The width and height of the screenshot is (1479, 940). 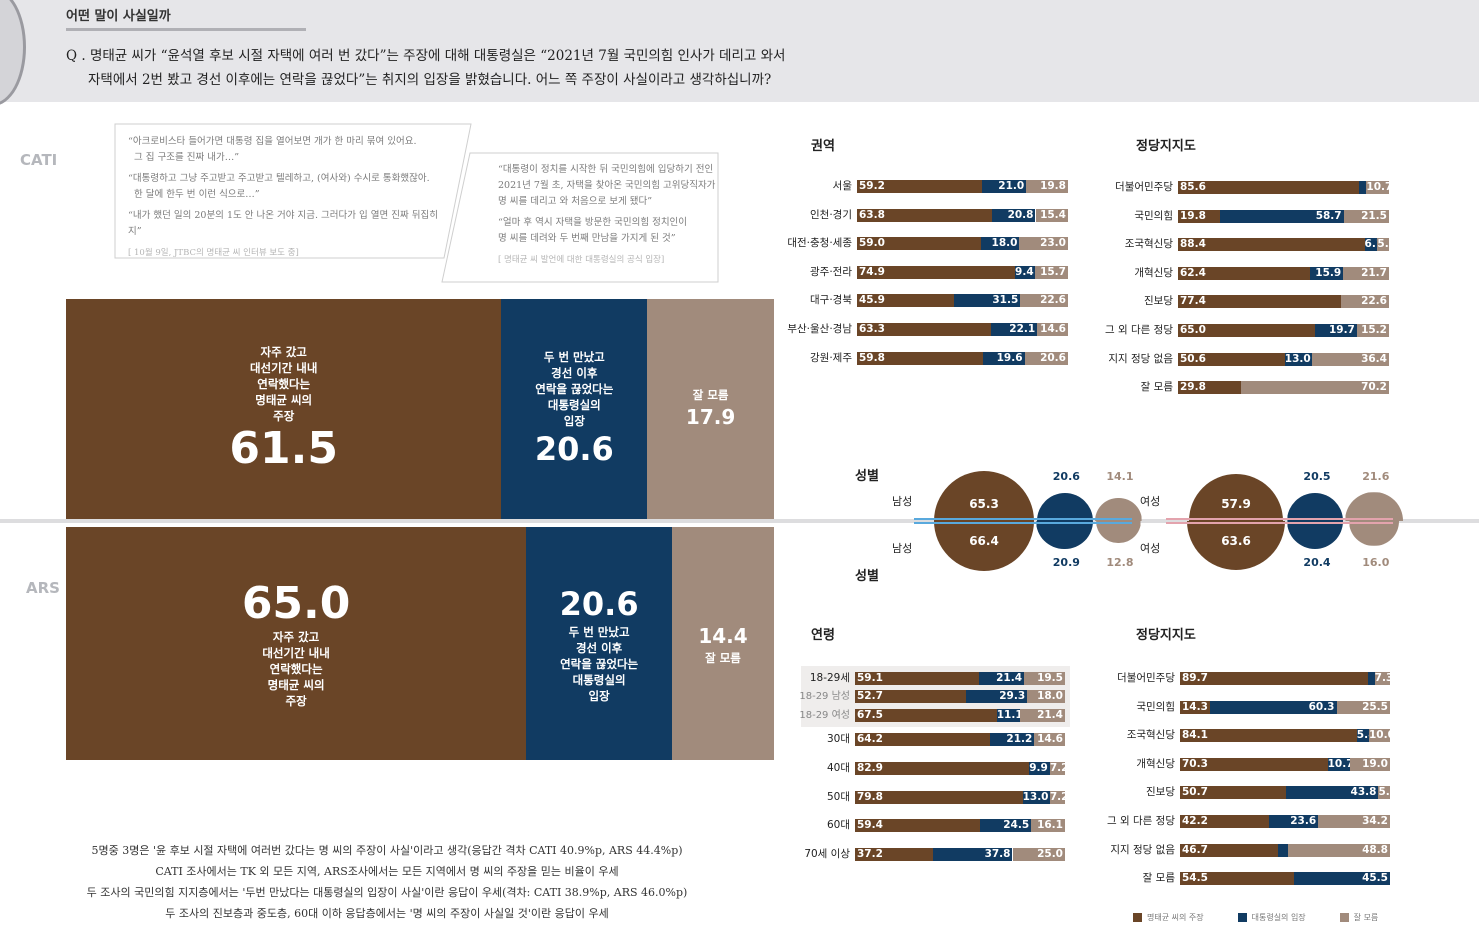 What do you see at coordinates (1336, 330) in the screenshot?
I see `bar-seg-office: 19.7` at bounding box center [1336, 330].